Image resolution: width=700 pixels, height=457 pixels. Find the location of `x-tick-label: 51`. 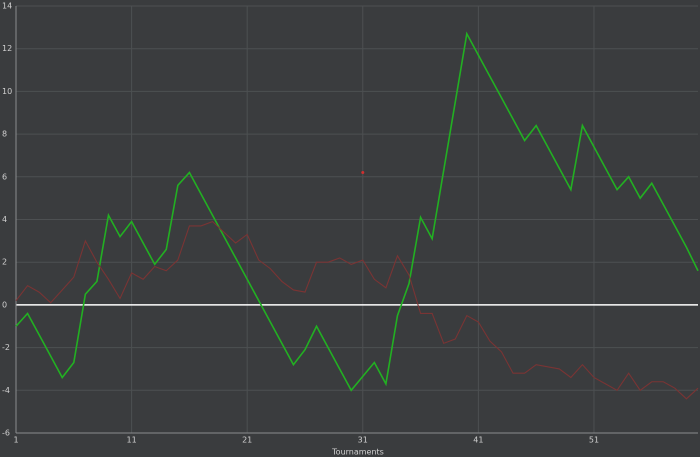

x-tick-label: 51 is located at coordinates (594, 440).